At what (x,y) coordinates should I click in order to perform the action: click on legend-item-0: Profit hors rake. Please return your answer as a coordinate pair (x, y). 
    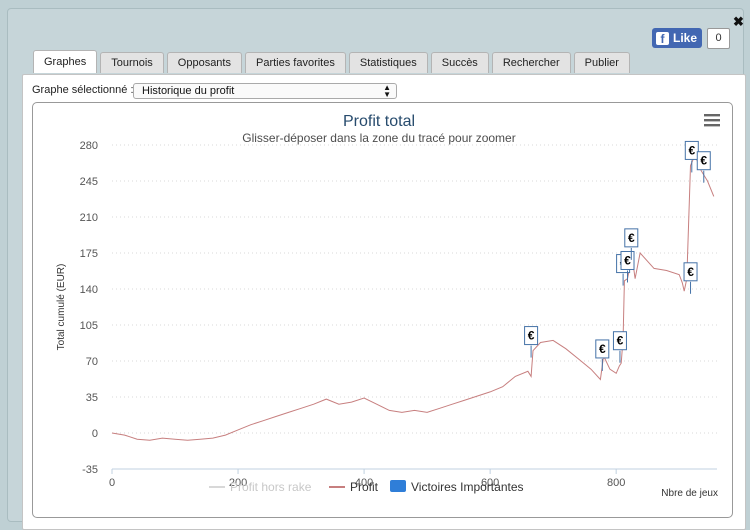
    Looking at the image, I should click on (260, 487).